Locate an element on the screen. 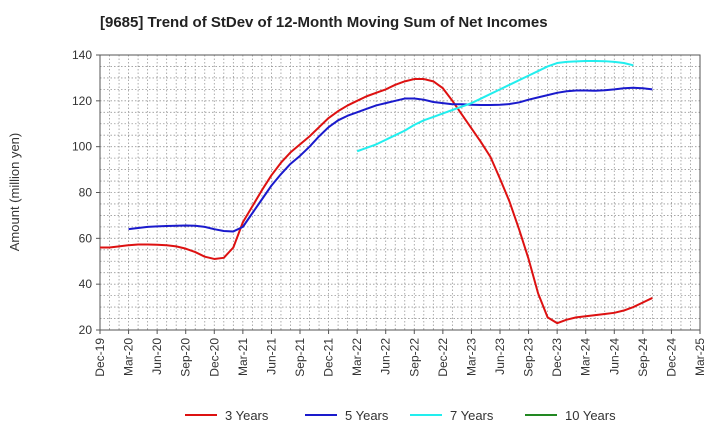  x-tick-label: Mar-20 is located at coordinates (129, 357).